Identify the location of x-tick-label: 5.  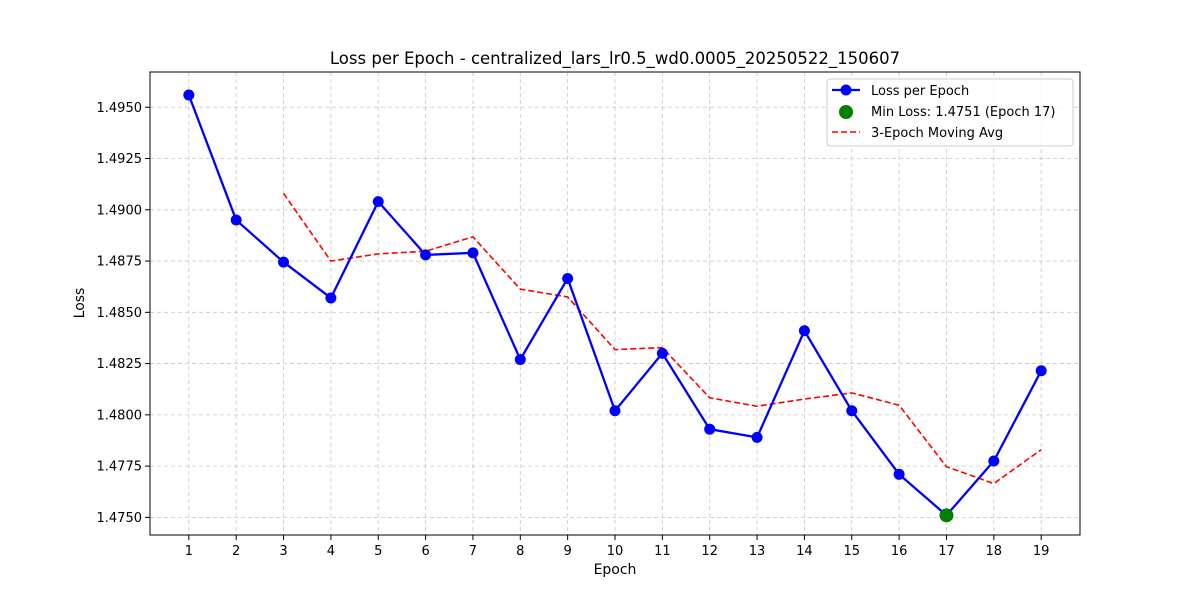
(378, 551).